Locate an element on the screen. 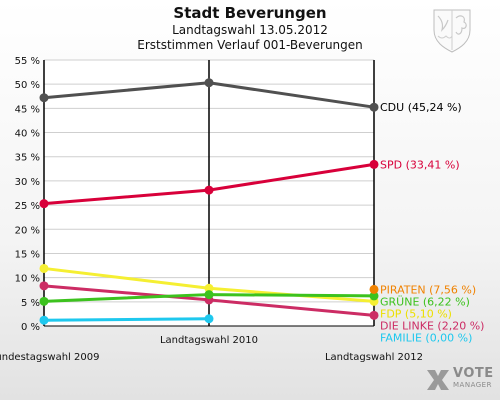 This screenshot has width=500, height=400. votemanager-x-icon is located at coordinates (438, 380).